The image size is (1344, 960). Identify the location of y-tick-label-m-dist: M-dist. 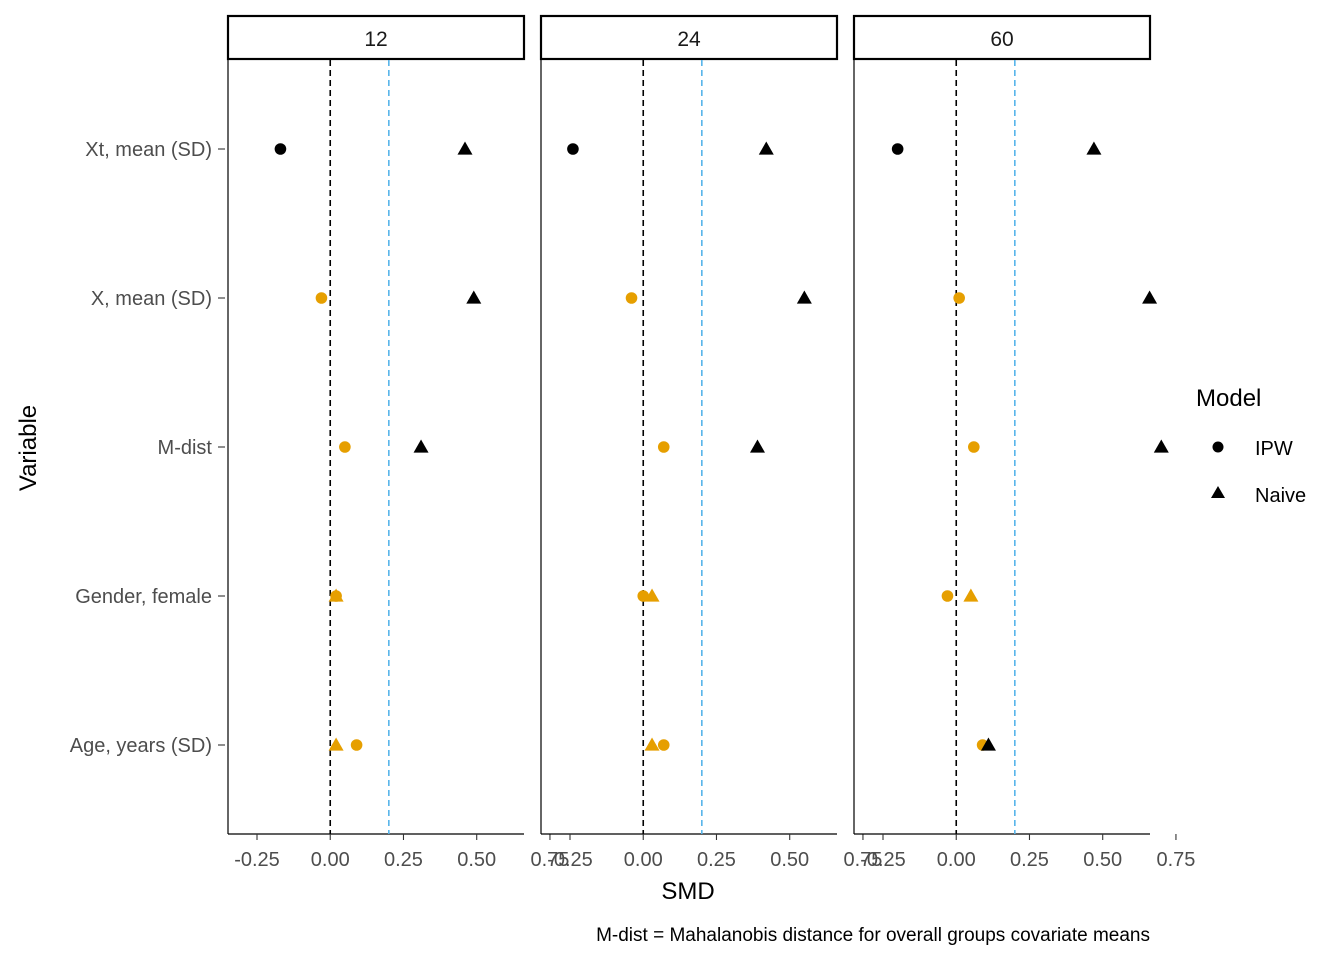
(185, 448).